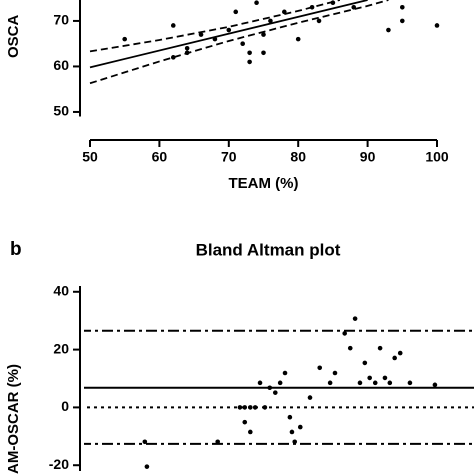  What do you see at coordinates (16, 249) in the screenshot?
I see `panel-label: b` at bounding box center [16, 249].